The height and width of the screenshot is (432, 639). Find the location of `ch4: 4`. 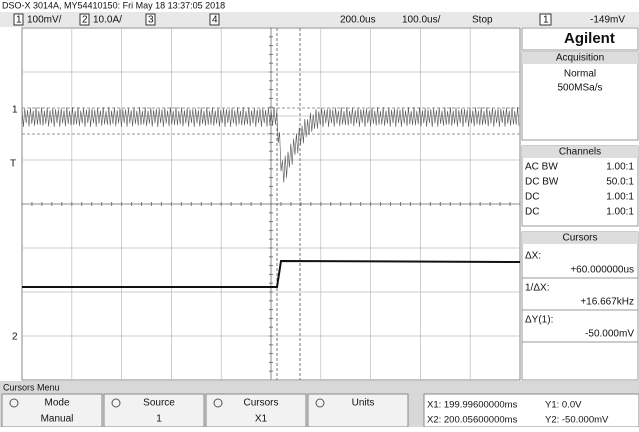

ch4: 4 is located at coordinates (215, 20).